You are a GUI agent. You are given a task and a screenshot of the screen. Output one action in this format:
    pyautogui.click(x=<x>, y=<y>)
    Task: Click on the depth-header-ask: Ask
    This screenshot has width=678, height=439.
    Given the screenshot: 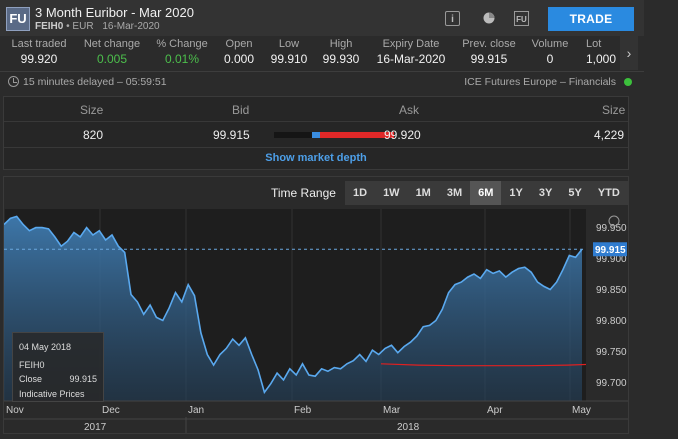 What is the action you would take?
    pyautogui.click(x=409, y=110)
    